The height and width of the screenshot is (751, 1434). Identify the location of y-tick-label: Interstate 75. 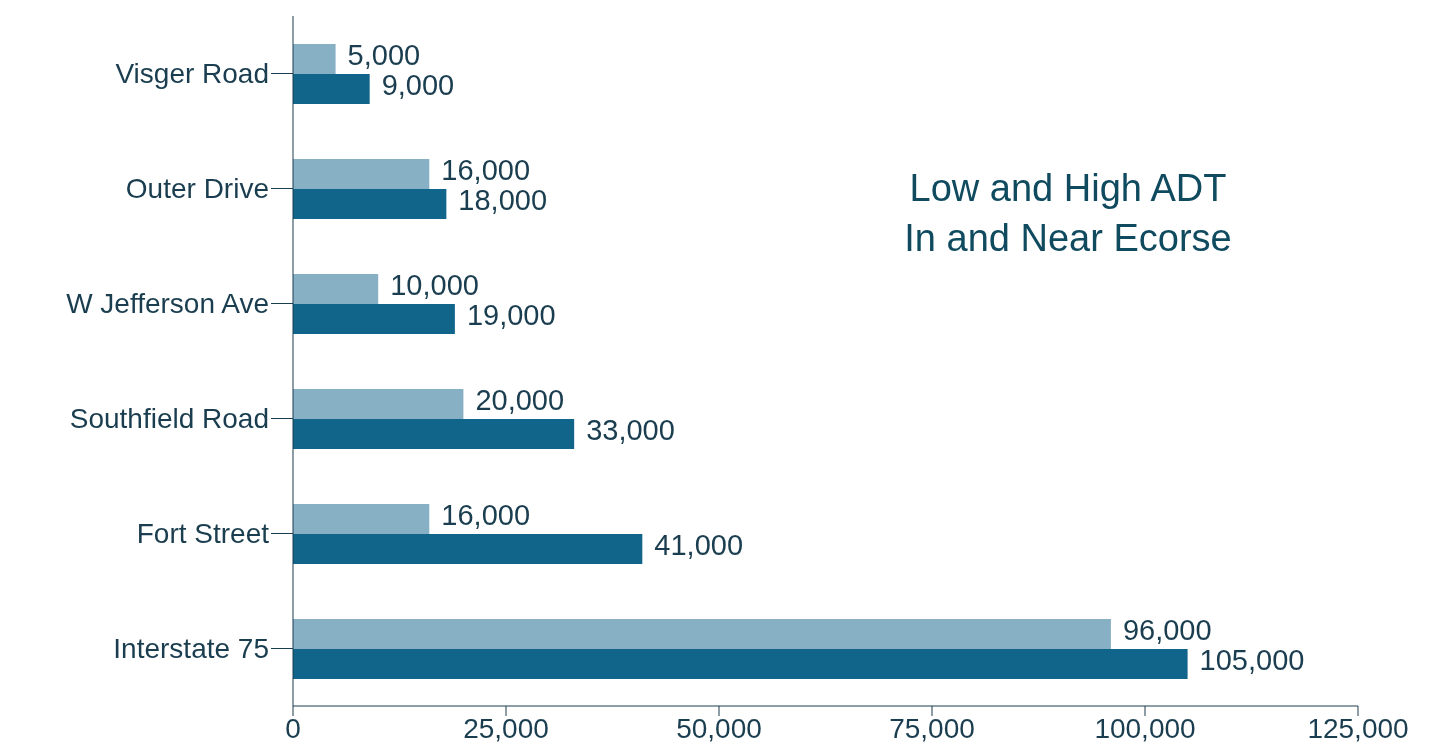
(191, 649).